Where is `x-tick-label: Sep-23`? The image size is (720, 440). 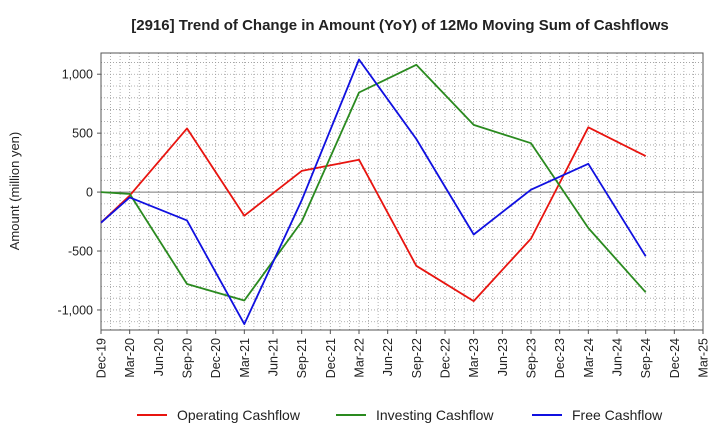 x-tick-label: Sep-23 is located at coordinates (532, 358).